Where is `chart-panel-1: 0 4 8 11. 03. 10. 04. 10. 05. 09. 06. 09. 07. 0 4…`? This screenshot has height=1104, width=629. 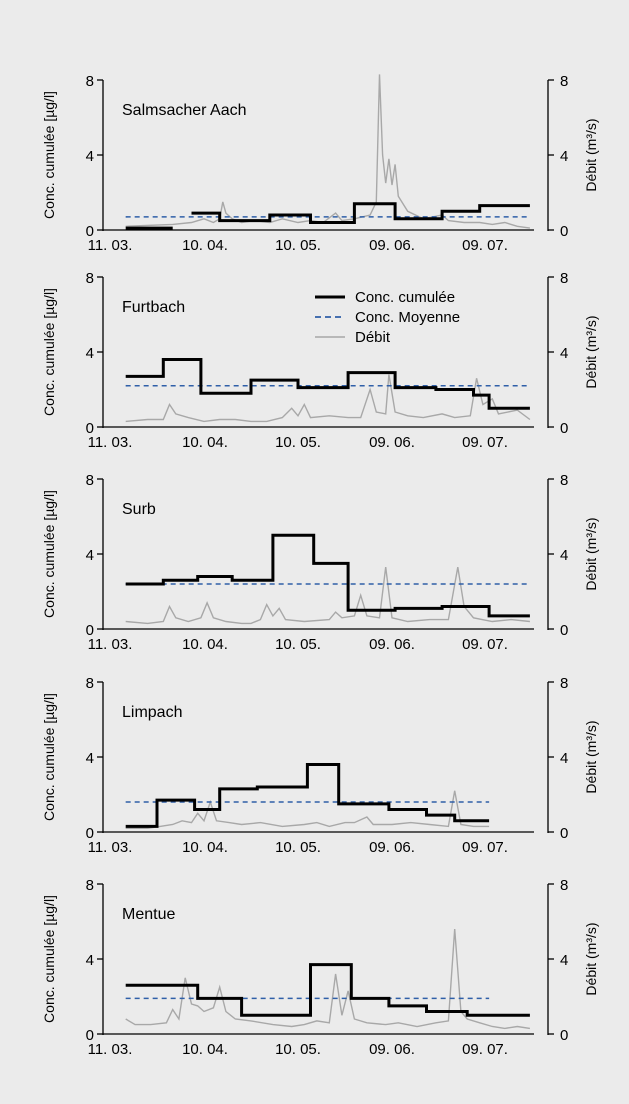
chart-panel-1: 0 4 8 11. 03. 10. 04. 10. 05. 09. 06. 09. 07. 0 4… is located at coordinates (320, 163).